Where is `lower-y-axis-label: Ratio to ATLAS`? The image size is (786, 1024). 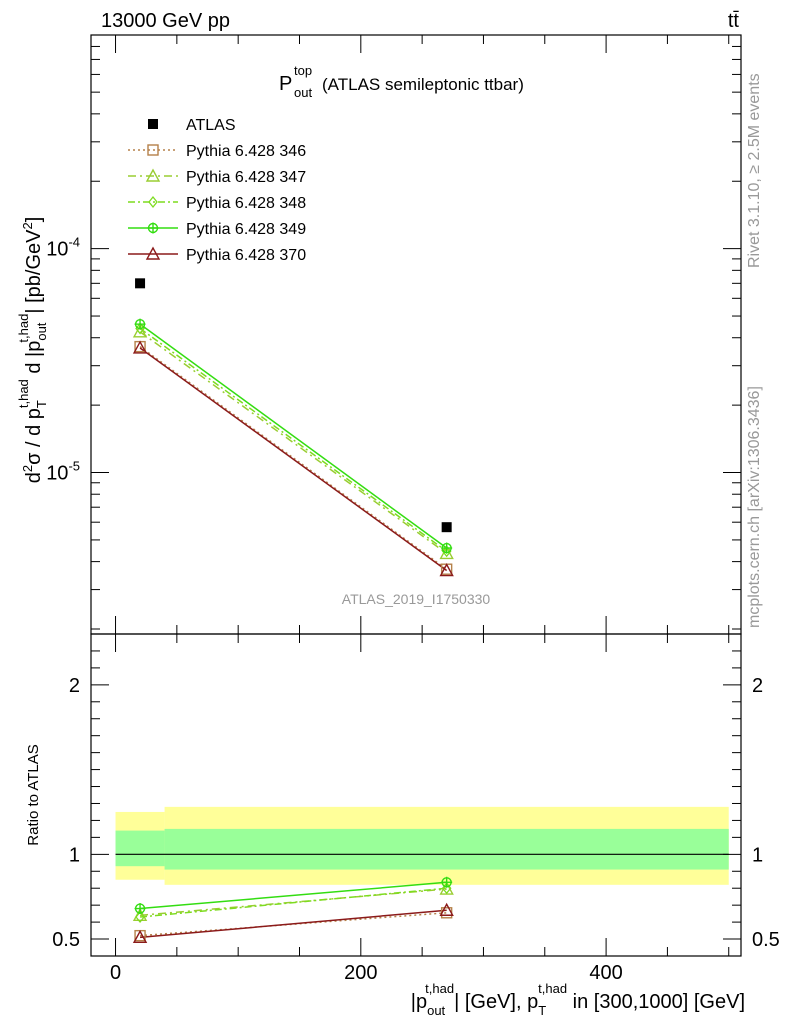 lower-y-axis-label: Ratio to ATLAS is located at coordinates (33, 794).